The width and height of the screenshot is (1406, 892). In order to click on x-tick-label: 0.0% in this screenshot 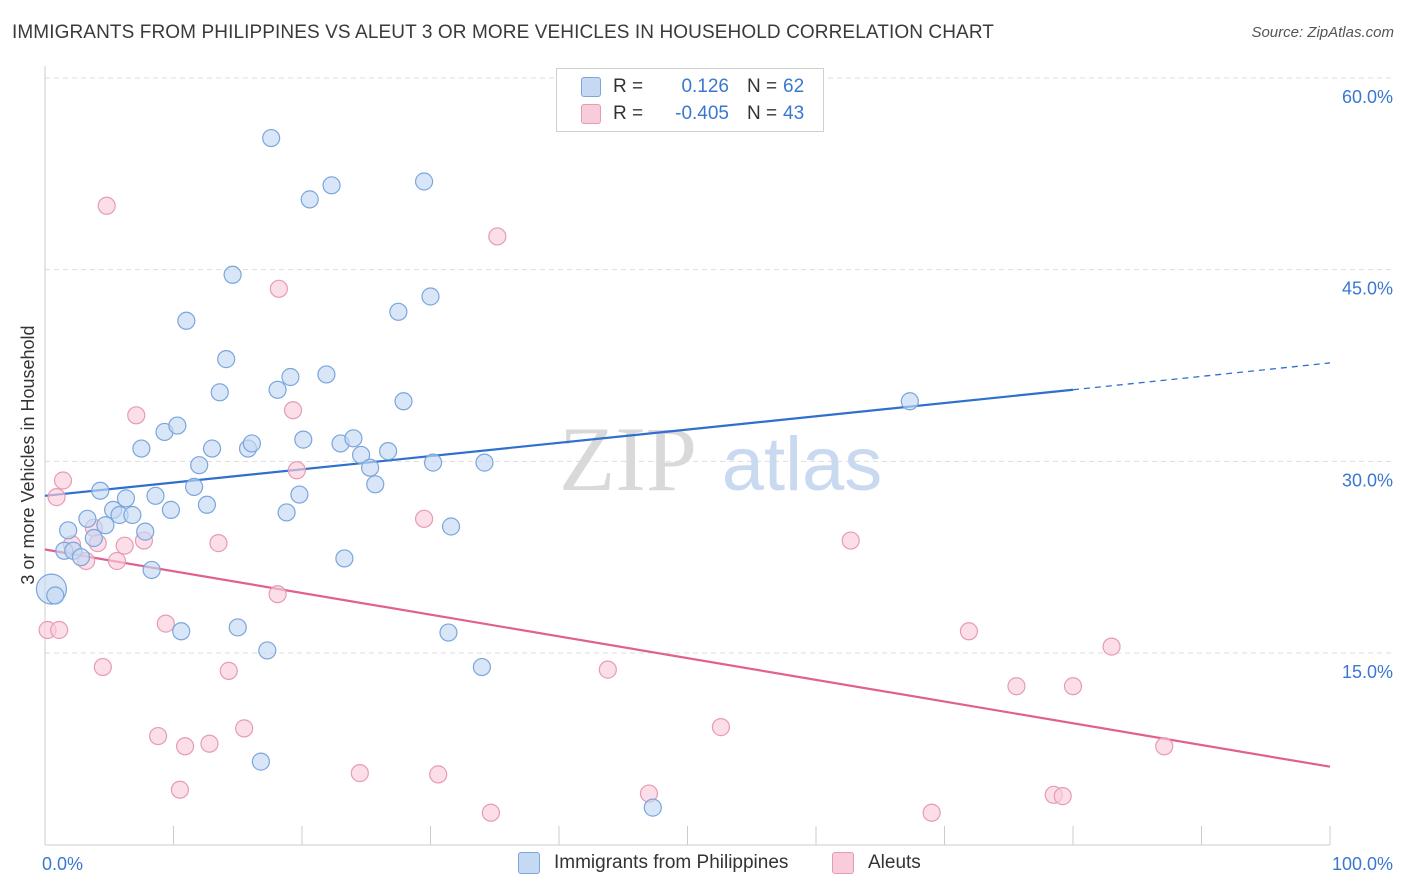, I will do `click(62, 864)`.